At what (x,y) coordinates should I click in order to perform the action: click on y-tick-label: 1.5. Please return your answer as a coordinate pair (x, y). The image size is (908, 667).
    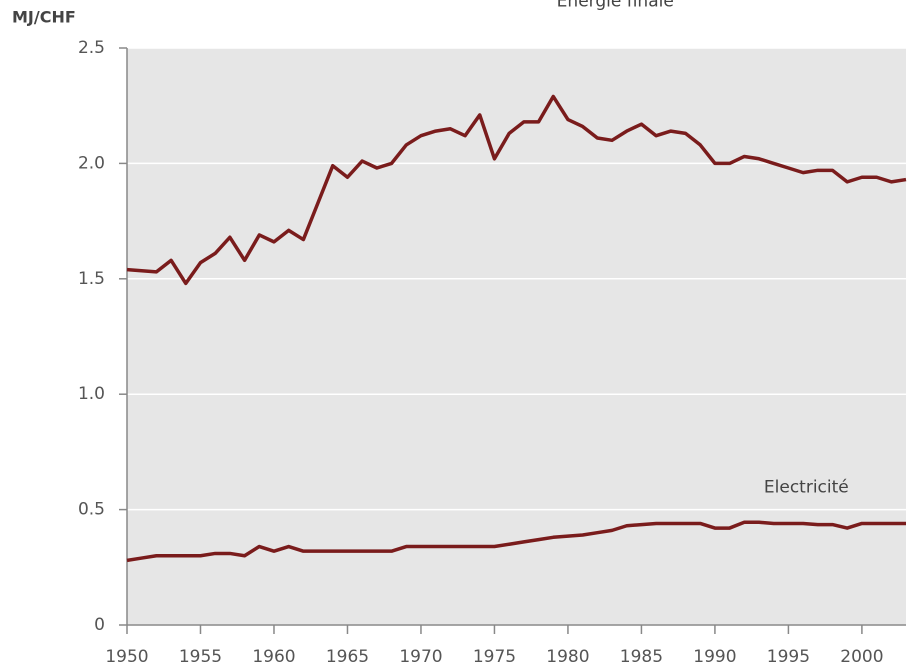
    Looking at the image, I should click on (91, 279).